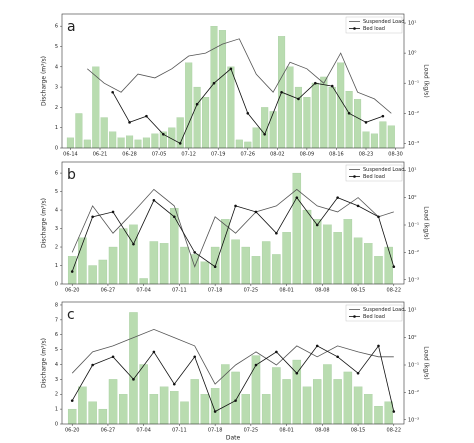 The image size is (474, 443). What do you see at coordinates (286, 291) in the screenshot?
I see `x-tick-label: 08-01` at bounding box center [286, 291].